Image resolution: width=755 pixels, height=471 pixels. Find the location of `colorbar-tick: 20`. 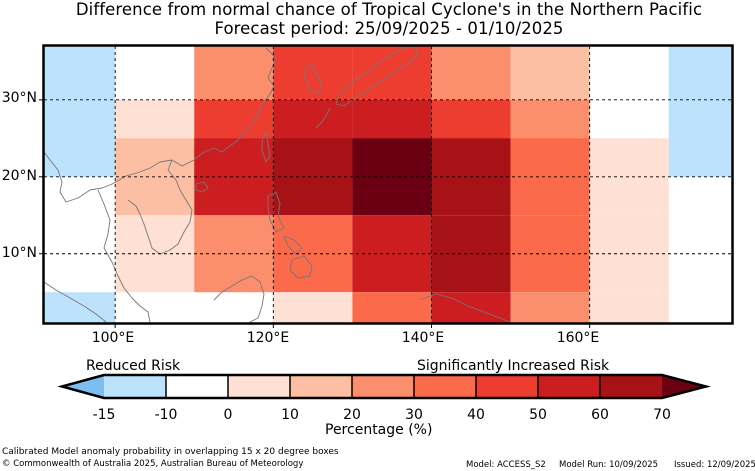

colorbar-tick: 20 is located at coordinates (352, 415).